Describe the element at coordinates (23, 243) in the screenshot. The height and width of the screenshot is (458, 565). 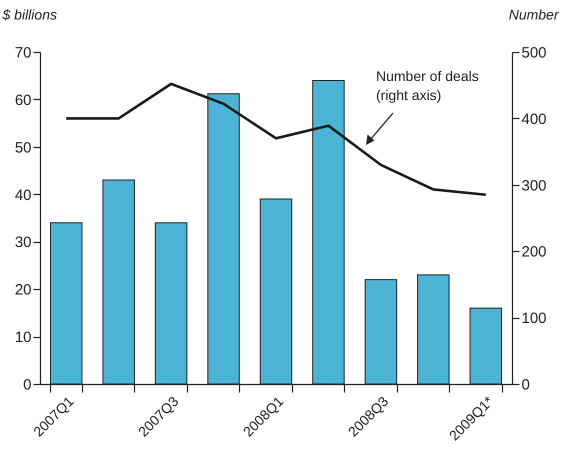
I see `y-tick-label: 30` at that location.